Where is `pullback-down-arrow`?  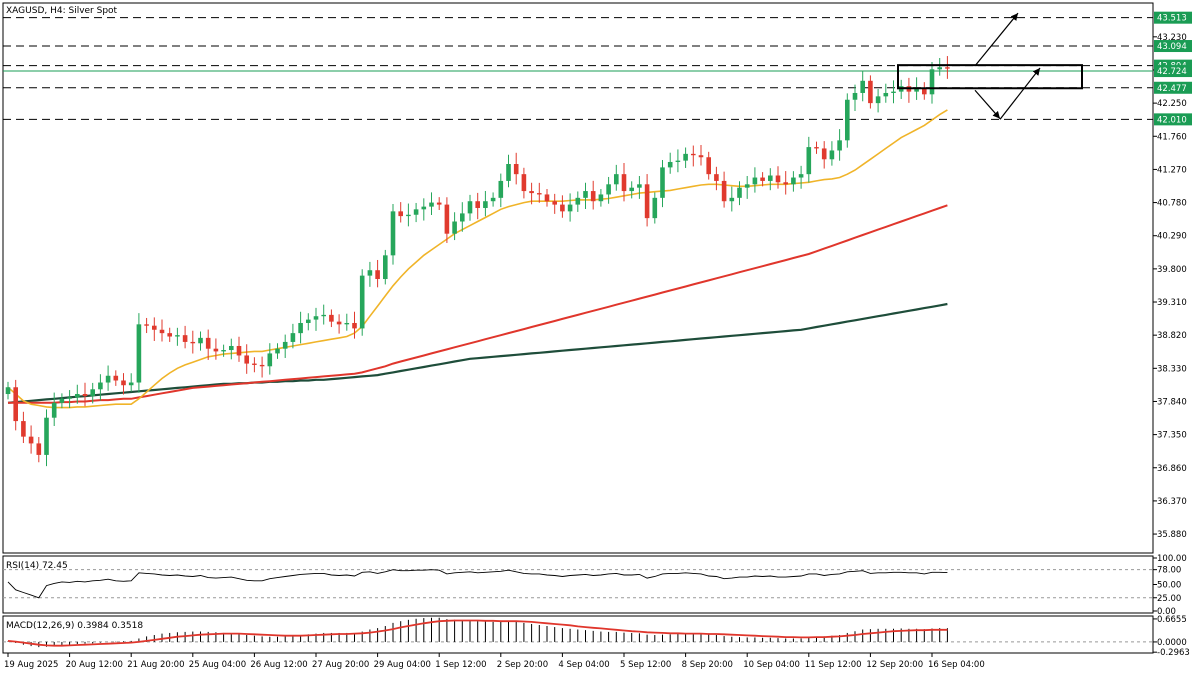
pullback-down-arrow is located at coordinates (987, 104).